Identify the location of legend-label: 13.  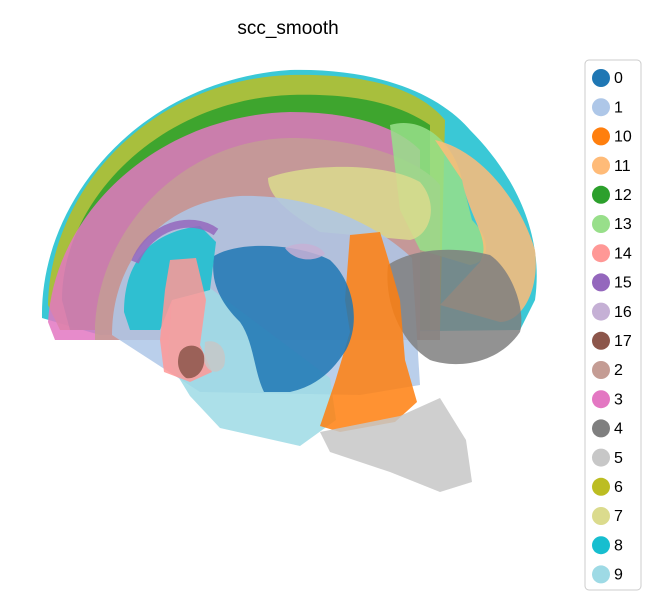
(623, 224).